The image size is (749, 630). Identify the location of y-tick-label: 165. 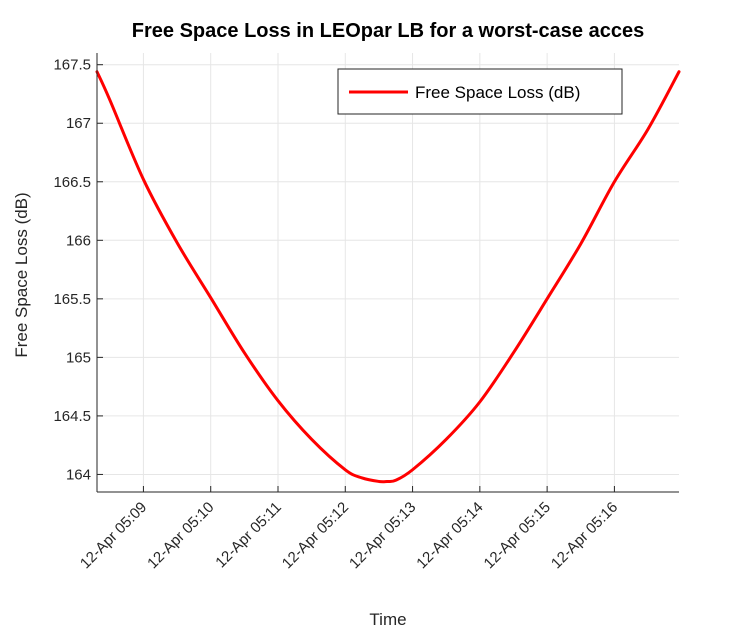
(78, 357).